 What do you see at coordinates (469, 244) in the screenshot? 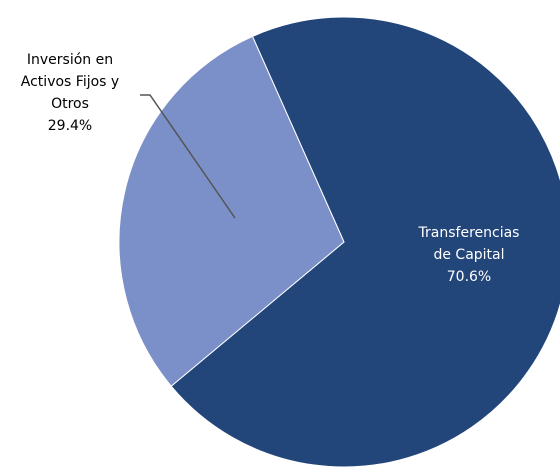
I see `category-label: Transferencias de Capital` at bounding box center [469, 244].